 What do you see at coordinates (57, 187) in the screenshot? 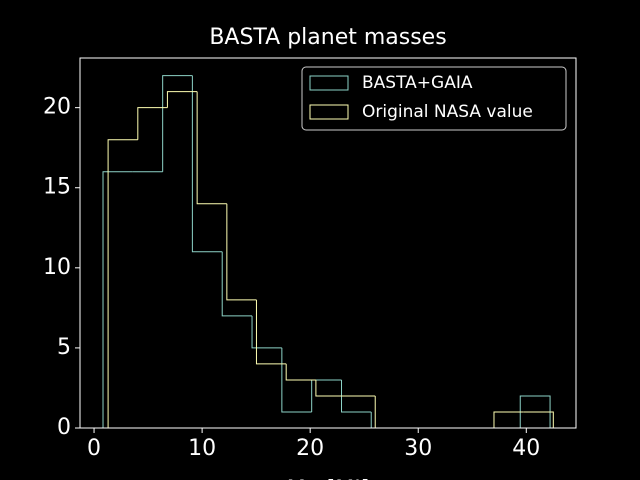
I see `y-tick-label: 15` at bounding box center [57, 187].